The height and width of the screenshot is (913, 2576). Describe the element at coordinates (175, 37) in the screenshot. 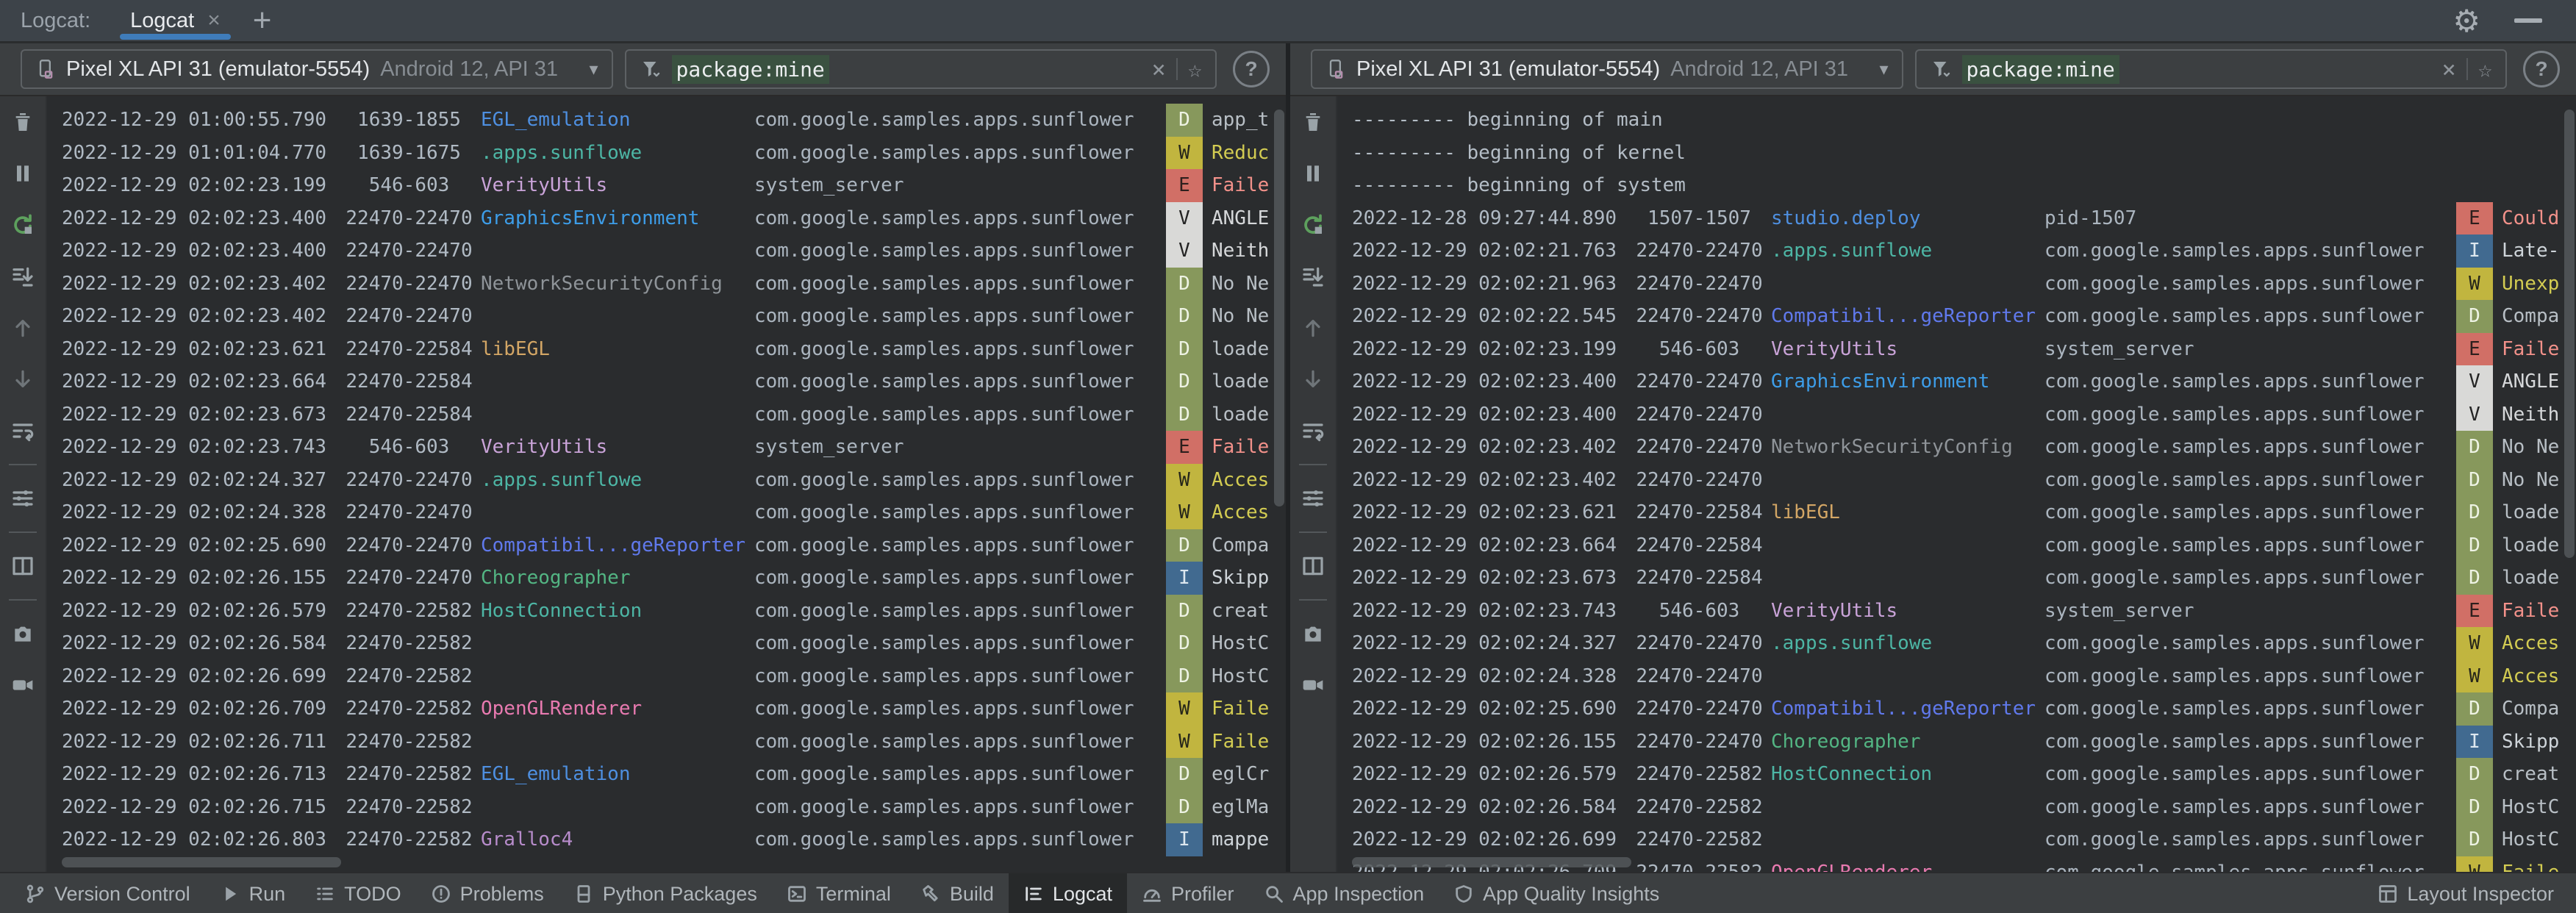

I see `active-tab-underline` at that location.